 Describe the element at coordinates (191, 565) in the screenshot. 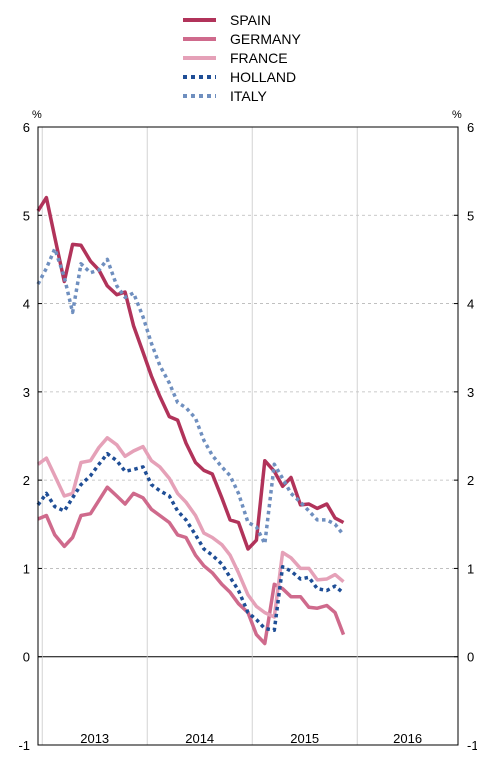

I see `series-line-germany` at that location.